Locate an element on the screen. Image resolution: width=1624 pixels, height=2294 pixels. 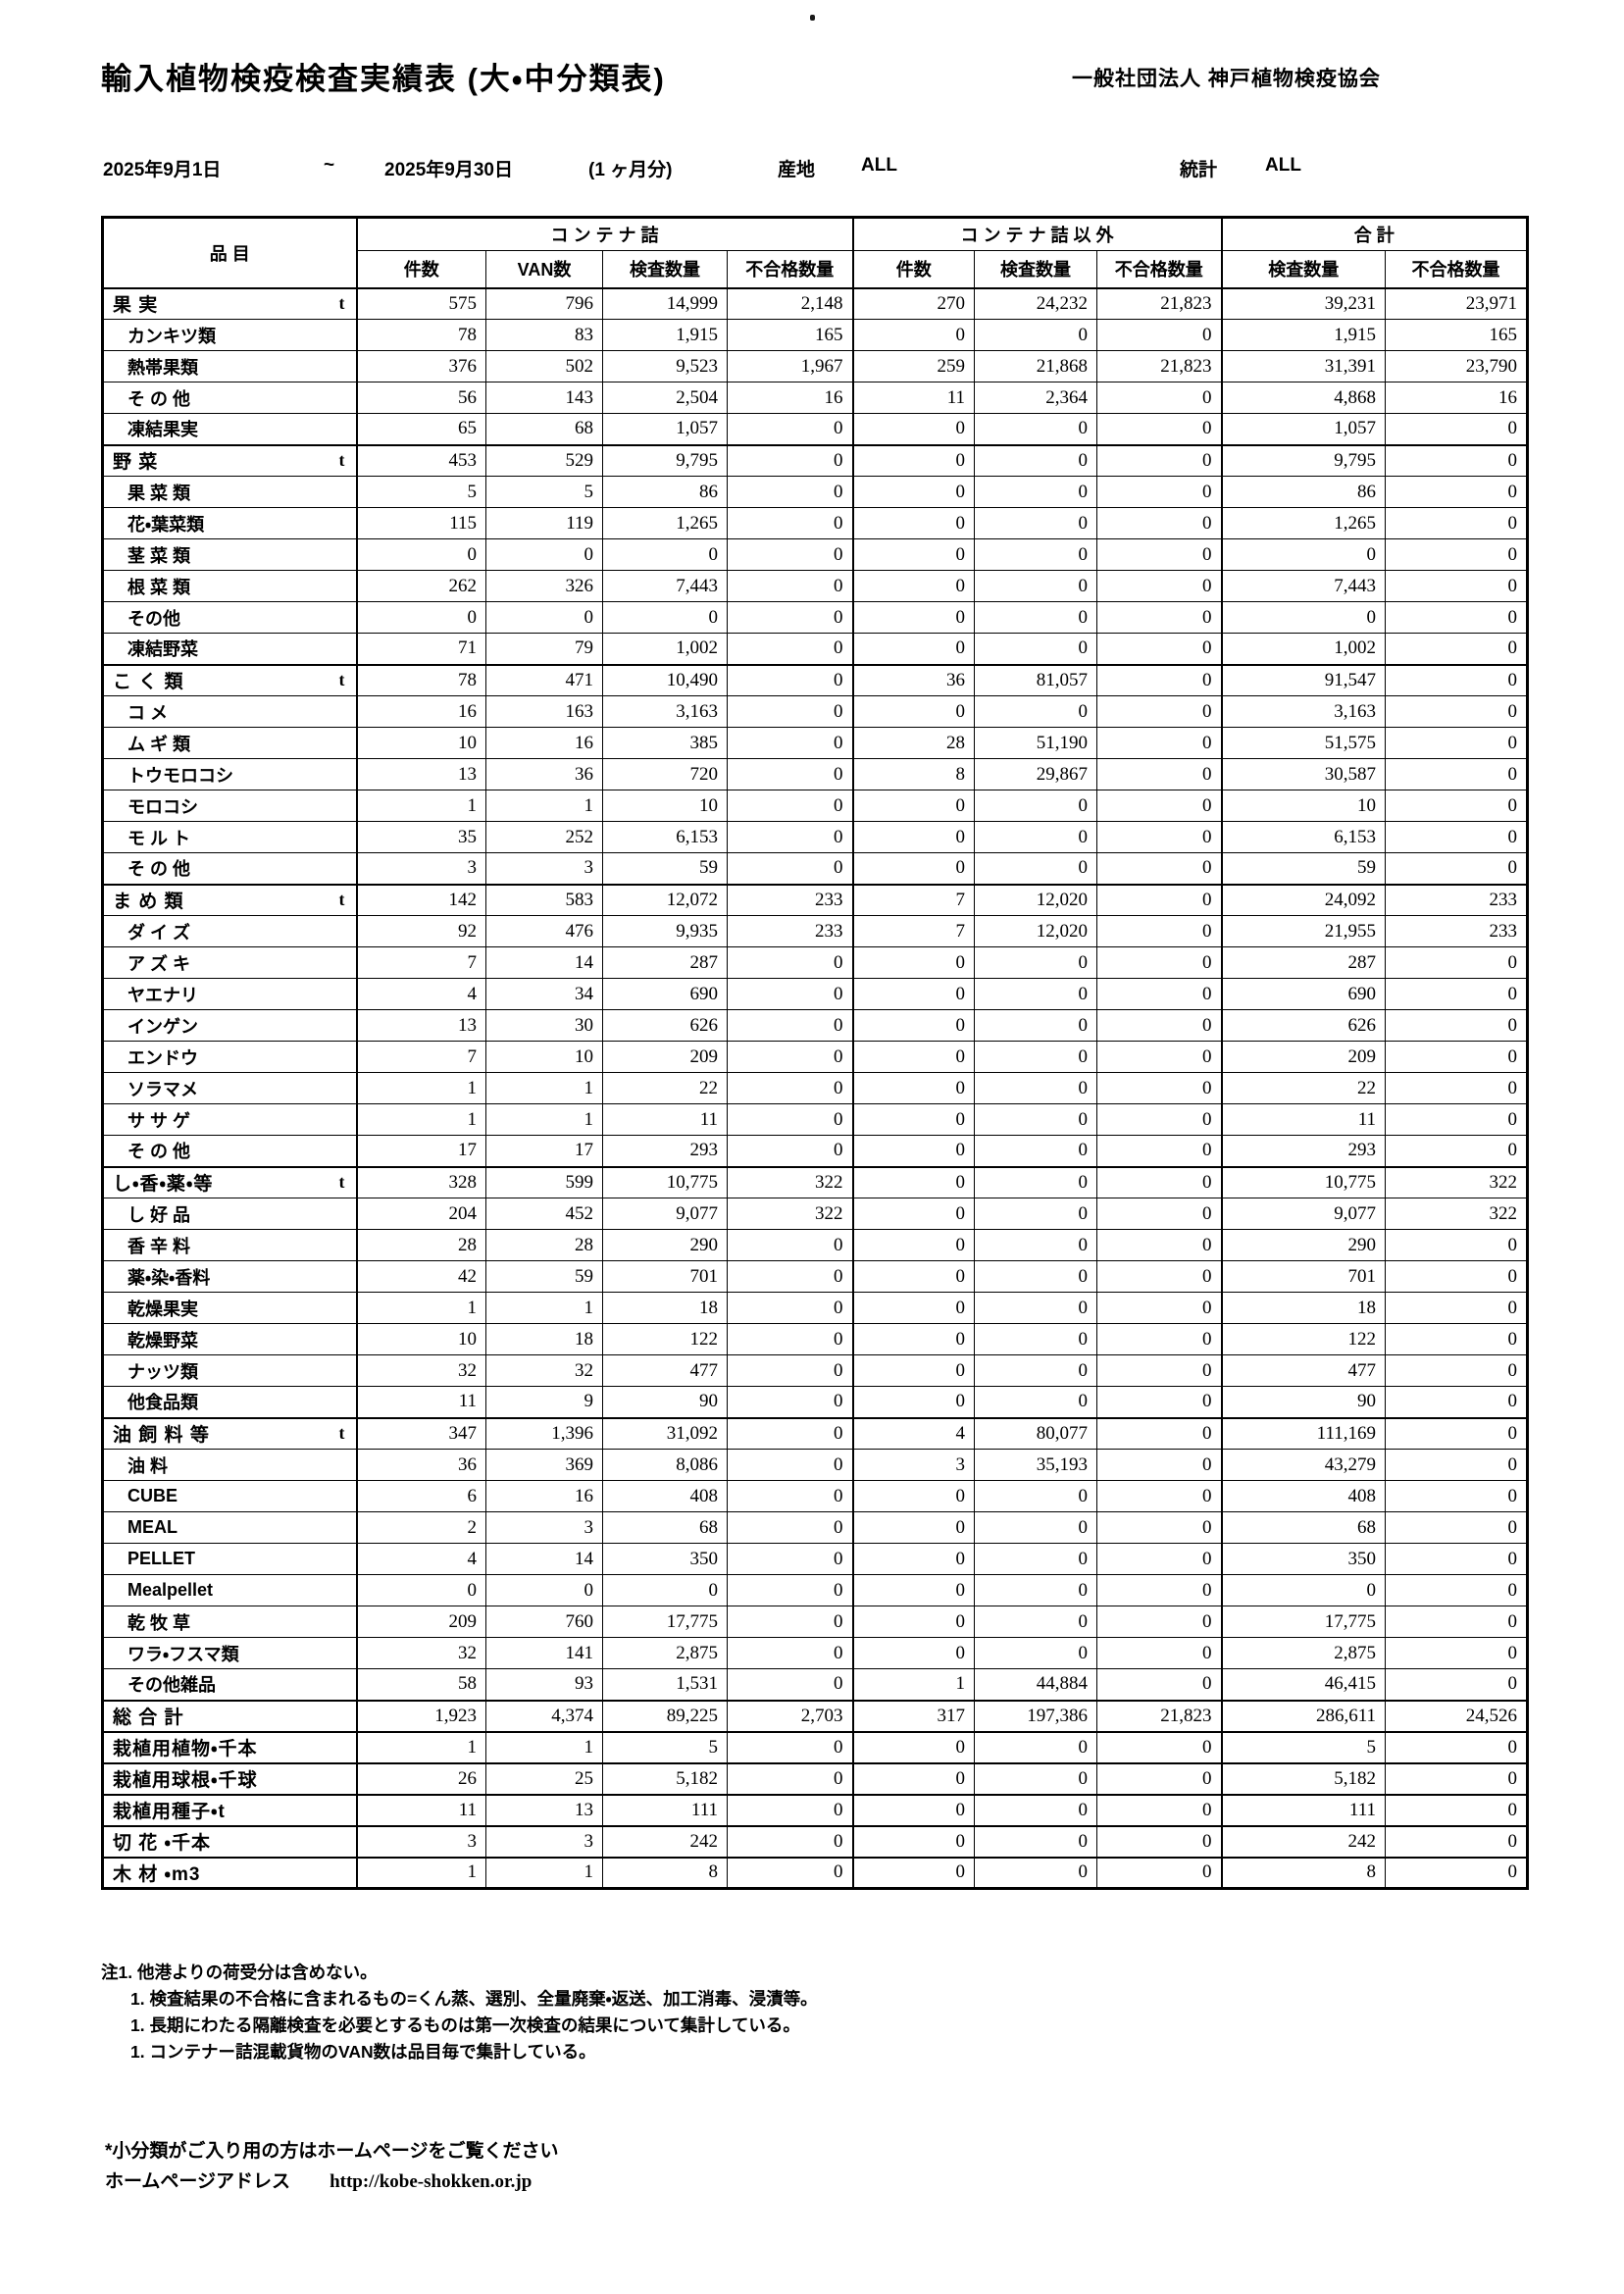
value-cell: 7 is located at coordinates (420, 1057).